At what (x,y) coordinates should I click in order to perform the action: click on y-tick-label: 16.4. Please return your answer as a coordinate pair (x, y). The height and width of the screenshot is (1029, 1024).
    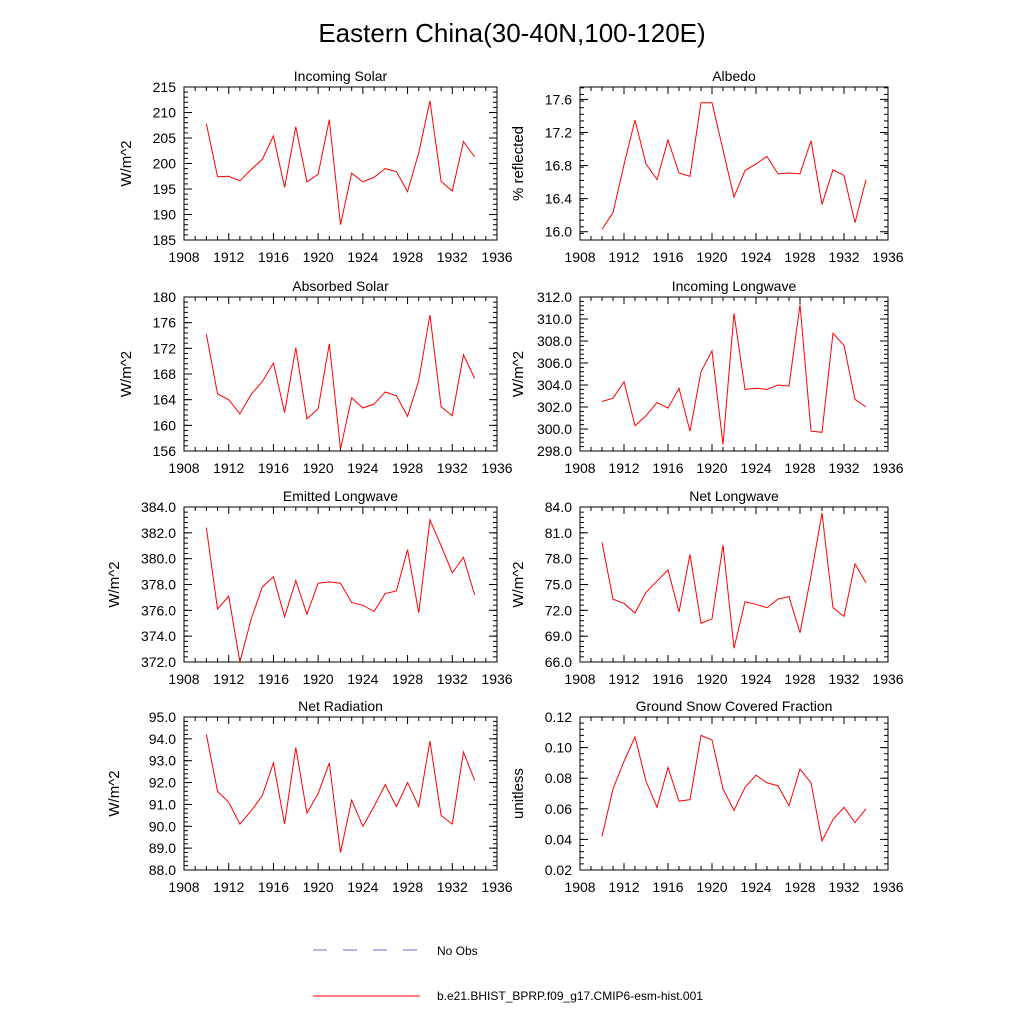
    Looking at the image, I should click on (558, 199).